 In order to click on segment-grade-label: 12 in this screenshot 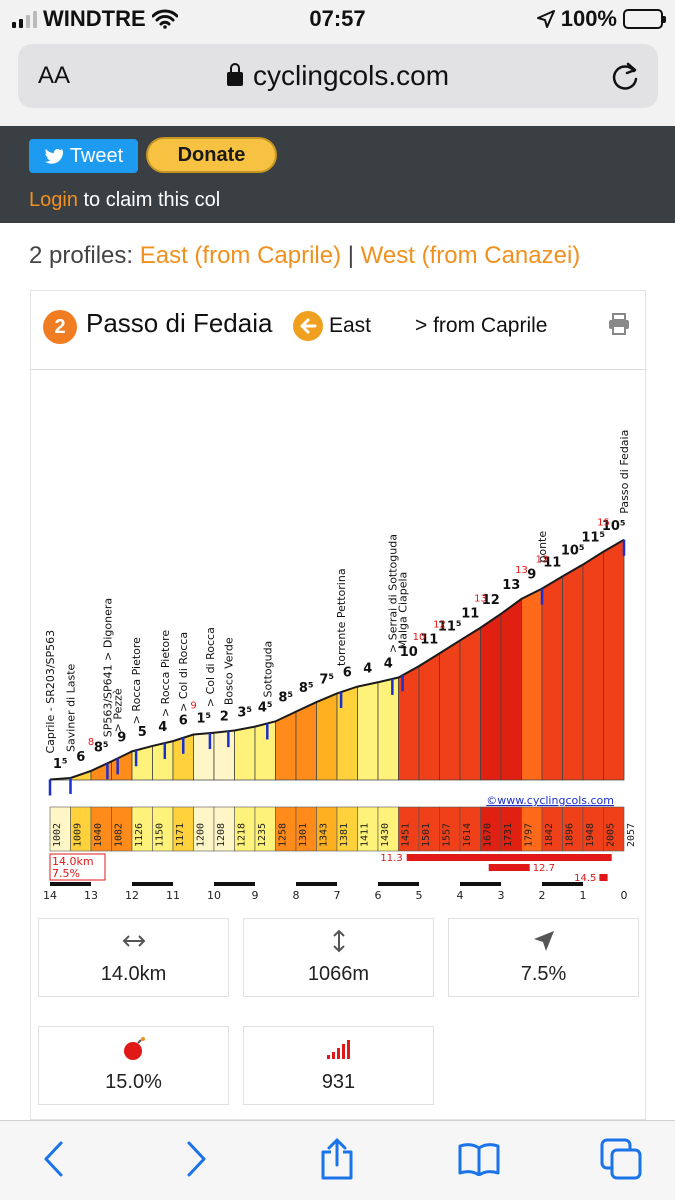, I will do `click(491, 600)`.